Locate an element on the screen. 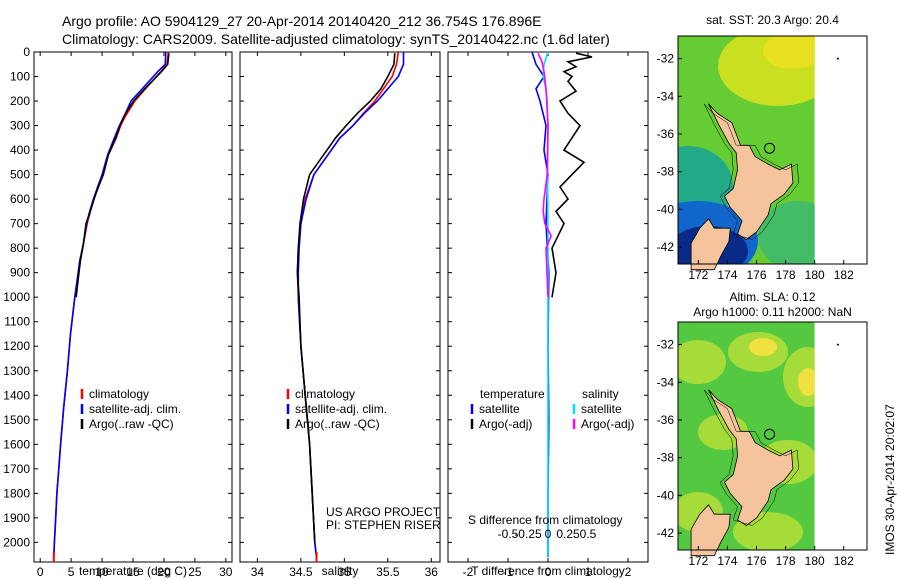 This screenshot has width=900, height=580. map1-frame is located at coordinates (772, 150).